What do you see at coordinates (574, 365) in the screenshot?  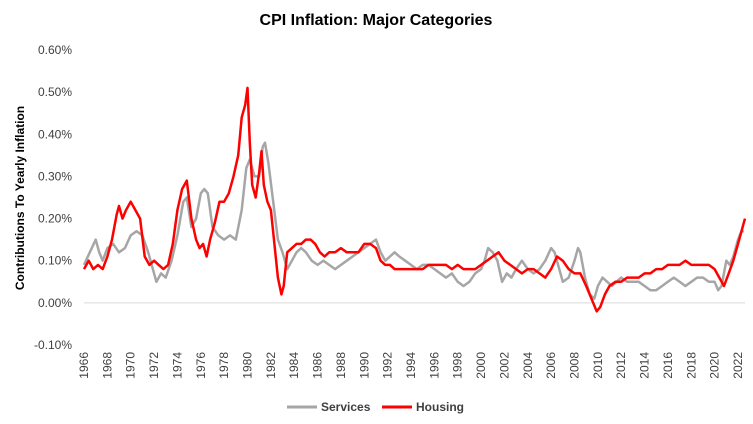 I see `x-tick-label: 2008` at bounding box center [574, 365].